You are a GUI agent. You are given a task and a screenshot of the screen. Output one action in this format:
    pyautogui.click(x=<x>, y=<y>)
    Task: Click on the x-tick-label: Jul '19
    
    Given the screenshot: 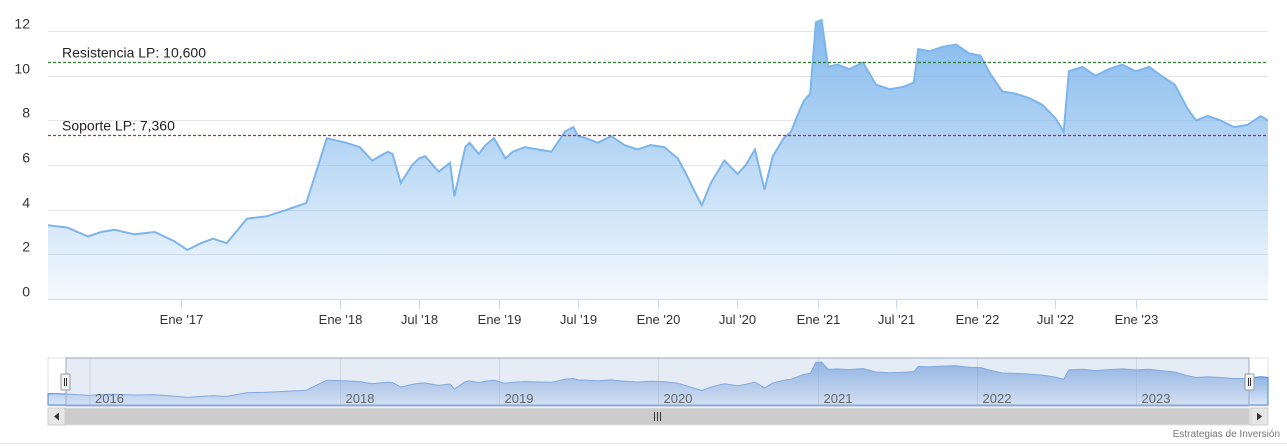 What is the action you would take?
    pyautogui.click(x=578, y=319)
    